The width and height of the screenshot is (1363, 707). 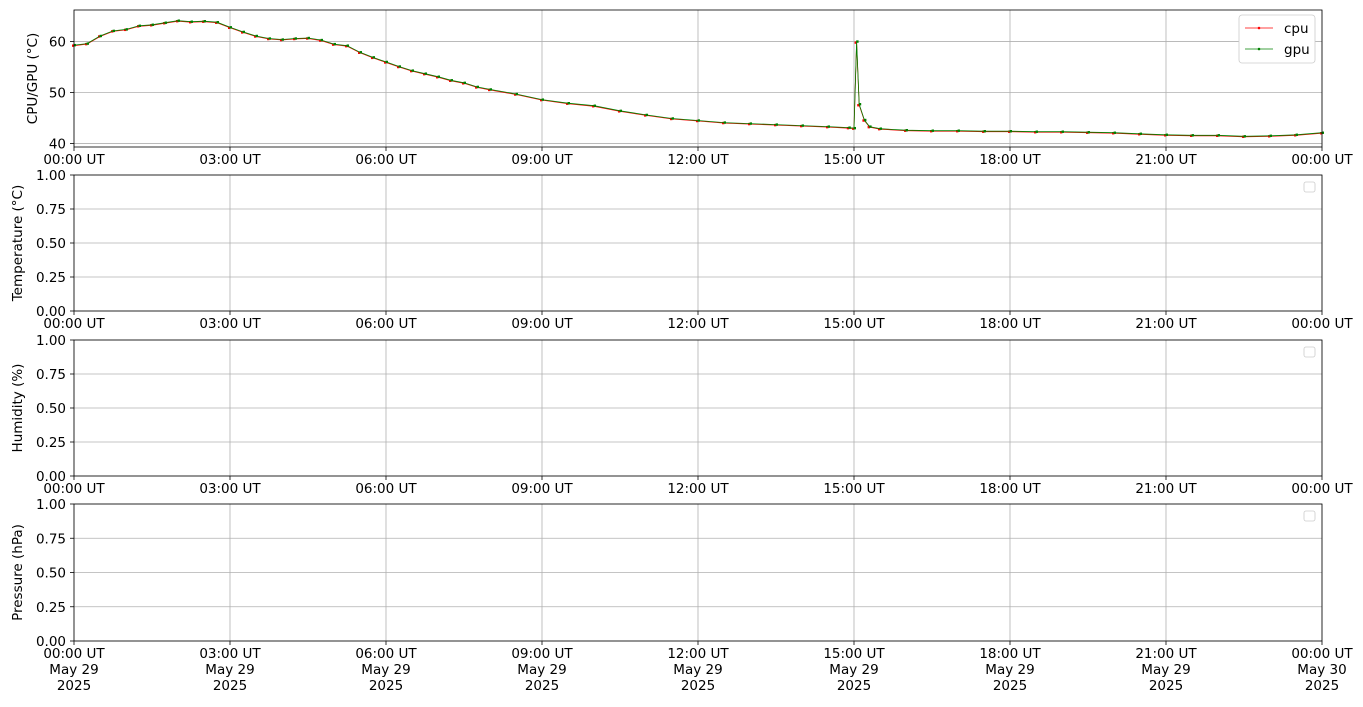 I want to click on legend-box, so click(x=1277, y=39).